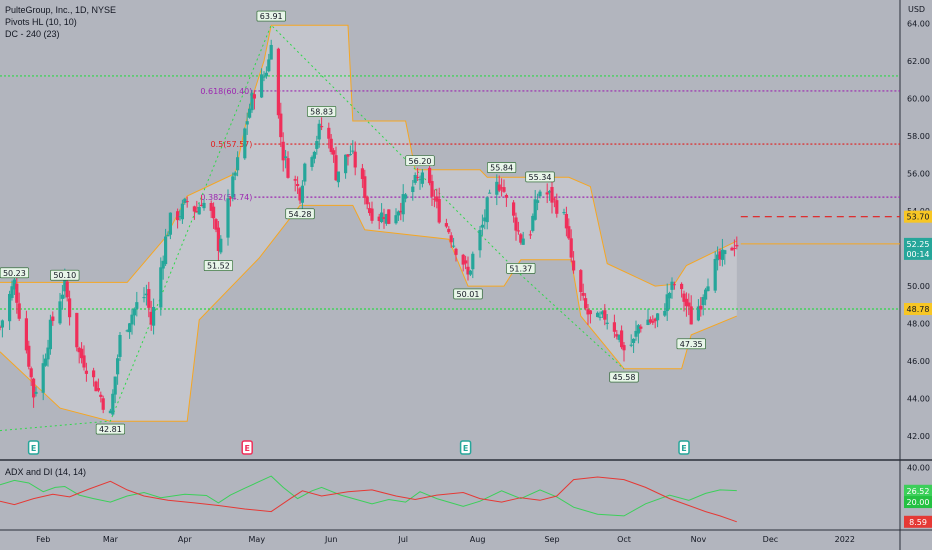  I want to click on adx-value-label: 26.52, so click(918, 491).